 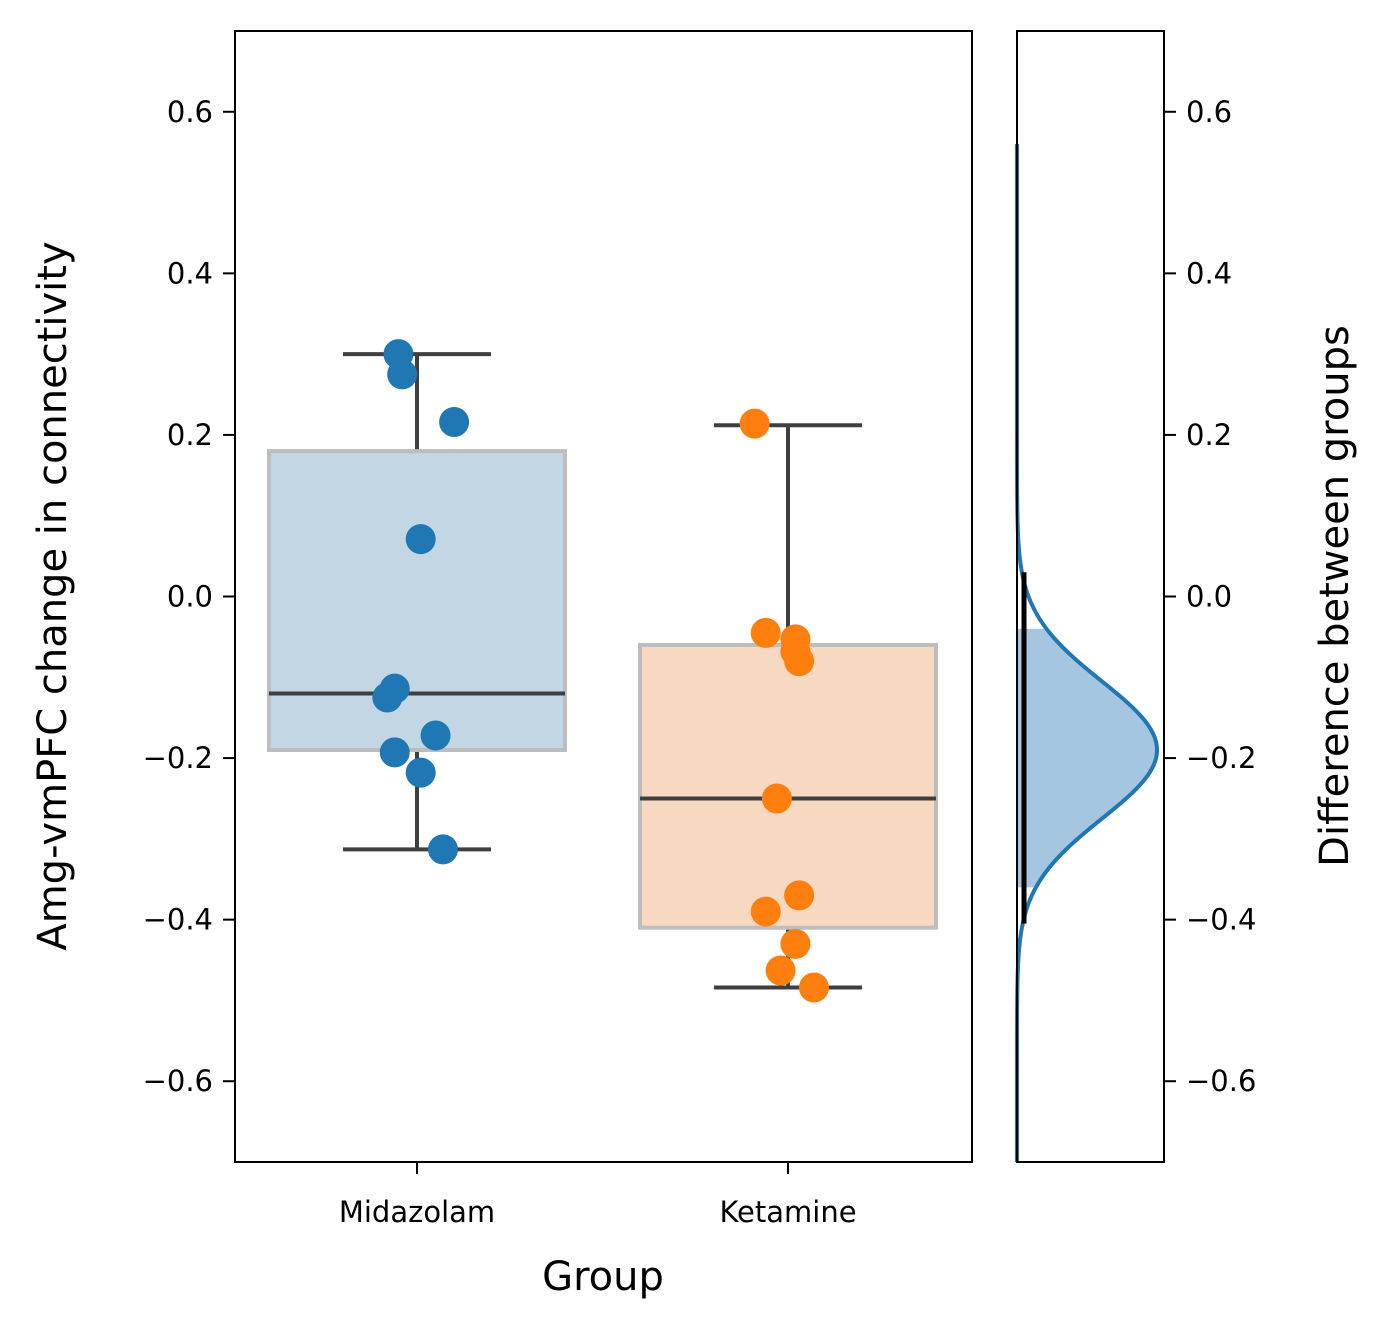 What do you see at coordinates (1221, 1081) in the screenshot?
I see `side-y-tick-label: −0.6` at bounding box center [1221, 1081].